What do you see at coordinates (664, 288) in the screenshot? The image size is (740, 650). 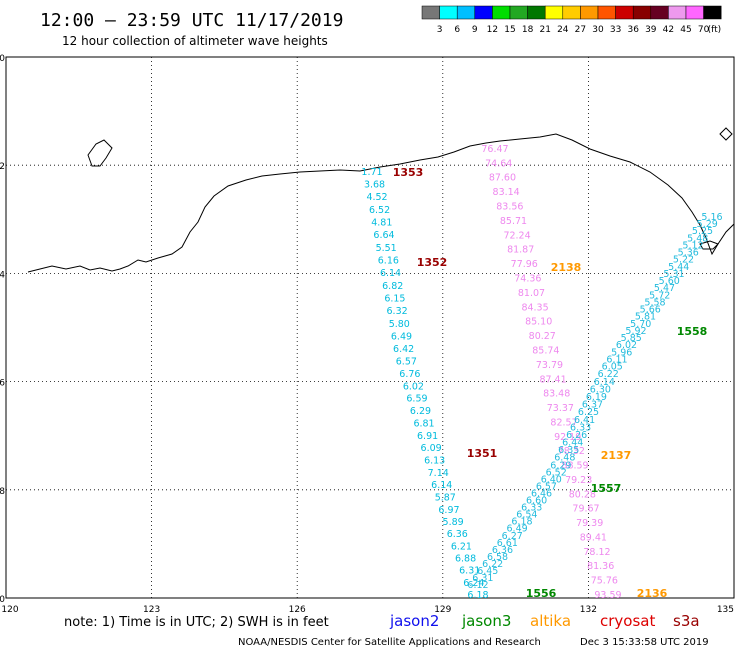 I see `swh-value-jason3-east: 5.47` at bounding box center [664, 288].